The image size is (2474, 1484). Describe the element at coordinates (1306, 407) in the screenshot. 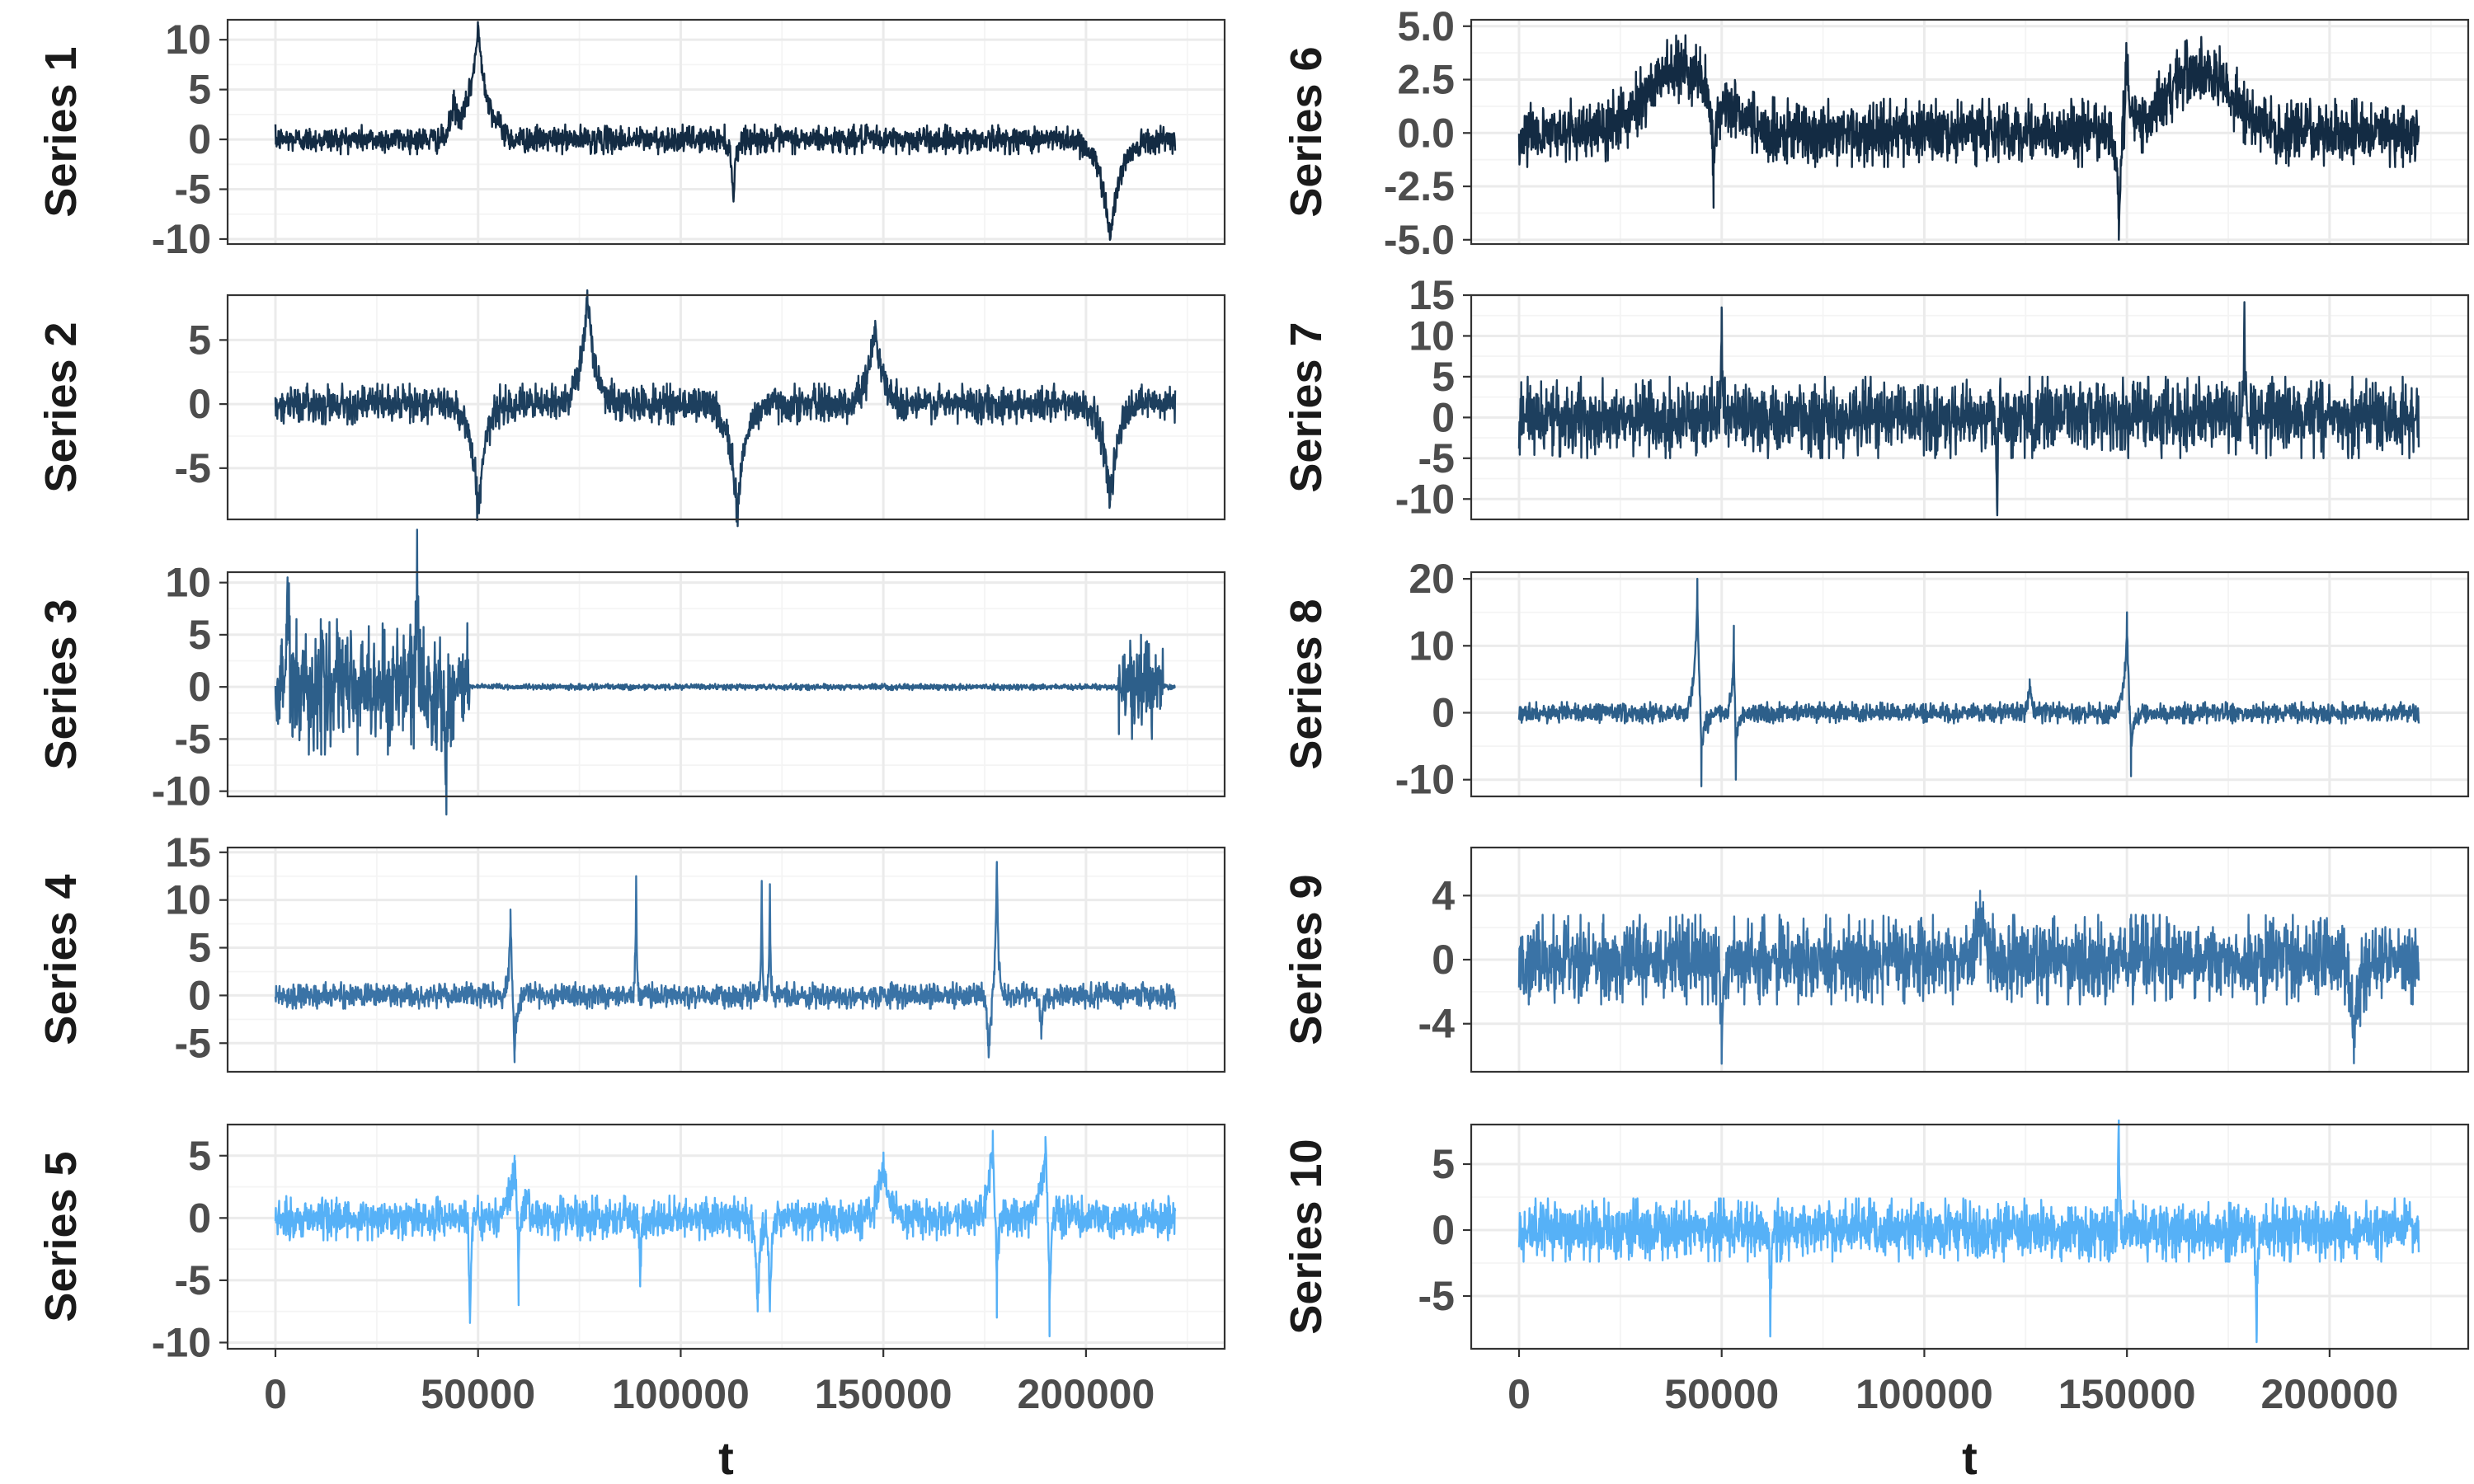

I see `series-label: Series 7` at that location.